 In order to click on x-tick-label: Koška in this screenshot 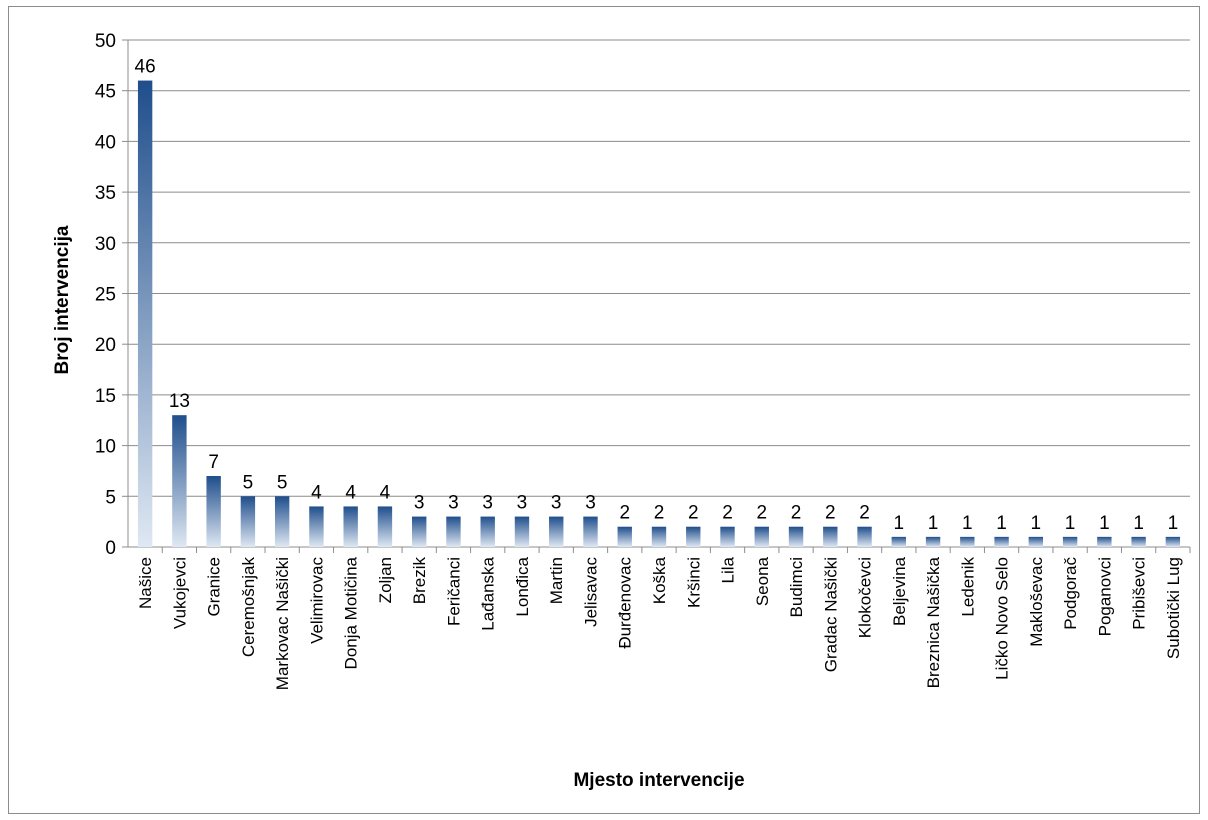, I will do `click(659, 580)`.